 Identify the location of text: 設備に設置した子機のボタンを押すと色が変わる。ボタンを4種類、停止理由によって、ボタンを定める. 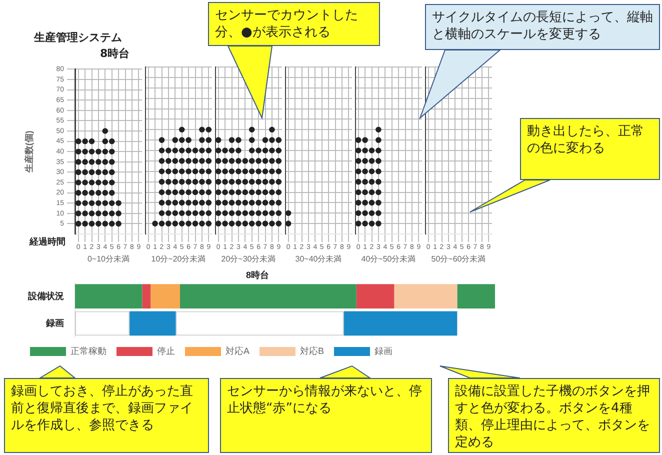
(554, 415).